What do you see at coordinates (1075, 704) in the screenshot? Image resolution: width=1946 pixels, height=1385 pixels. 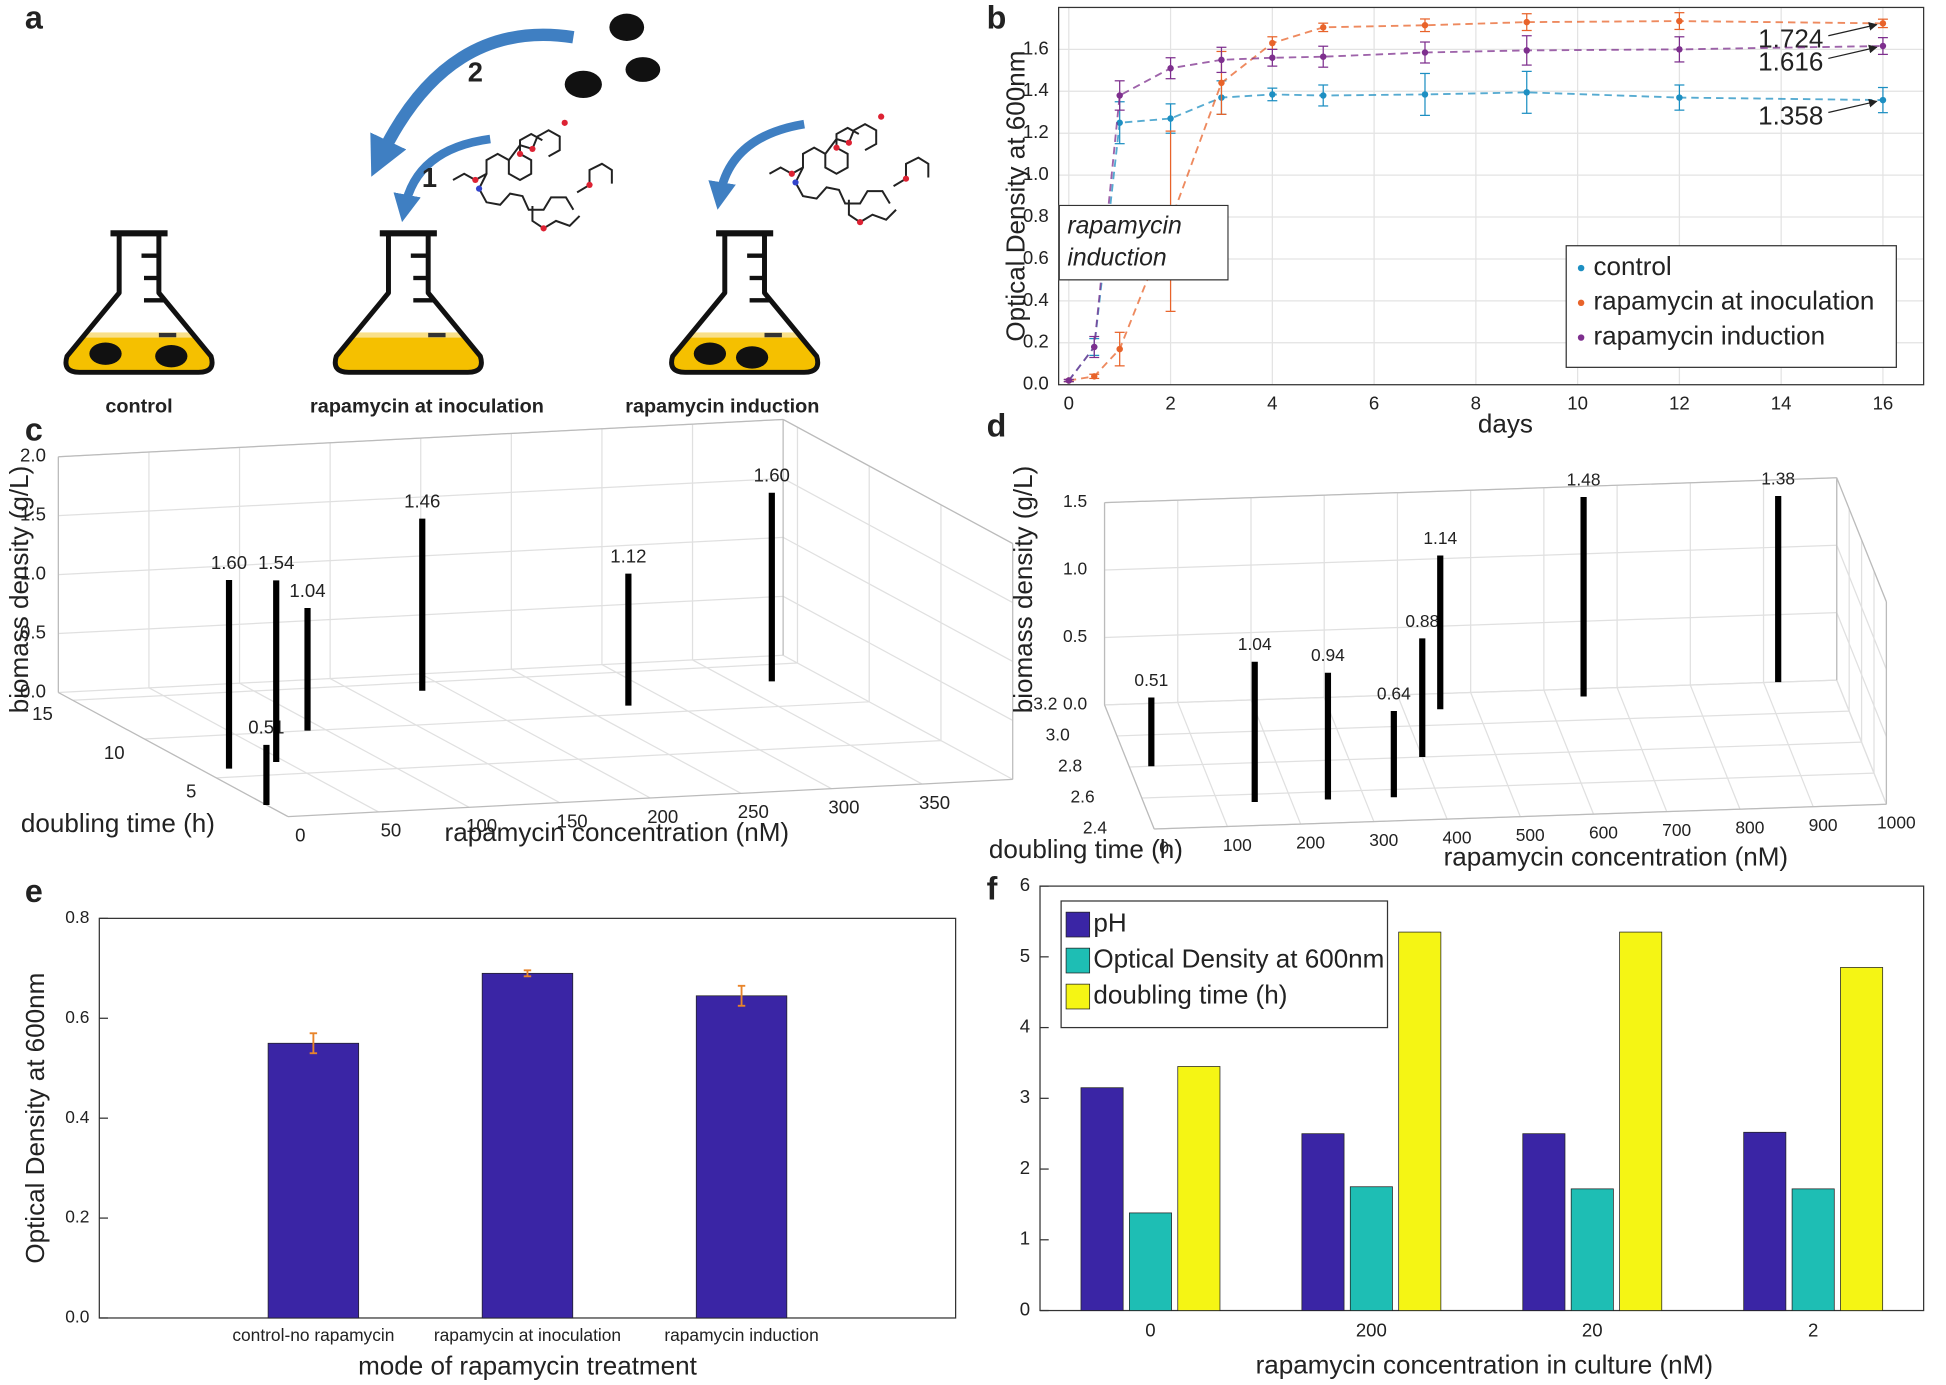 I see `z-tick-label: 0.0` at bounding box center [1075, 704].